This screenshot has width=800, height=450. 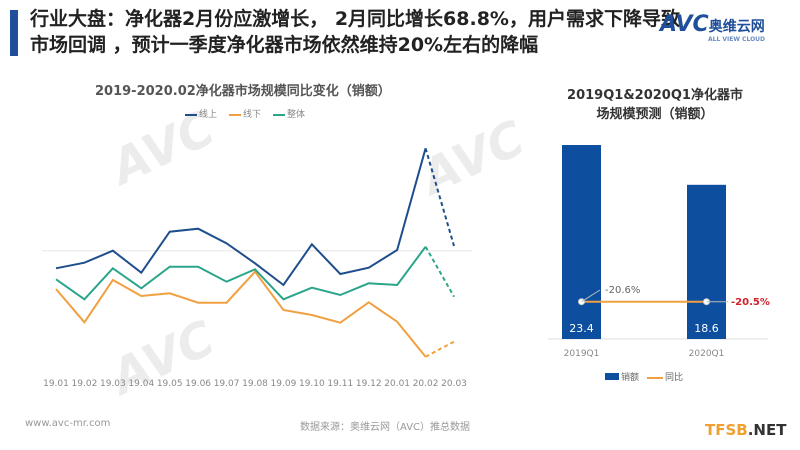 I want to click on line-legend: 线上 线下 整体, so click(x=245, y=113).